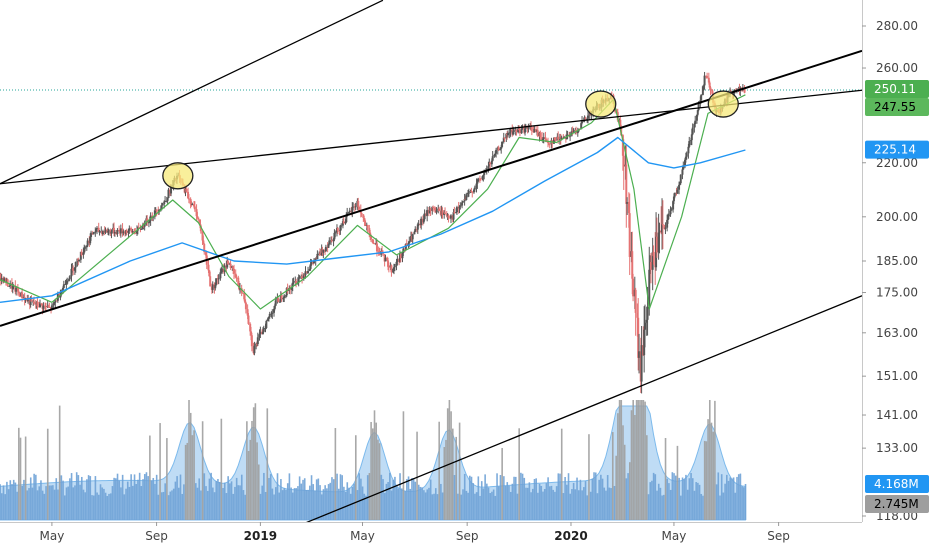 Image resolution: width=932 pixels, height=550 pixels. Describe the element at coordinates (362, 536) in the screenshot. I see `x-tick-label: May` at that location.